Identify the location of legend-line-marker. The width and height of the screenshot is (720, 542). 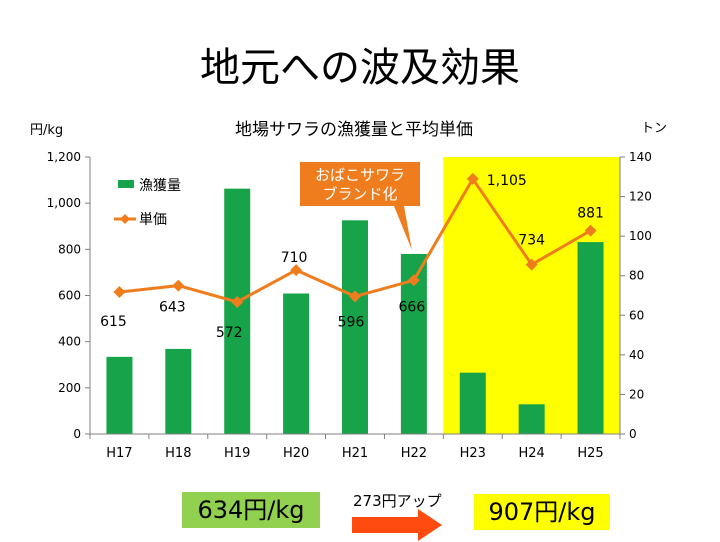
(125, 219).